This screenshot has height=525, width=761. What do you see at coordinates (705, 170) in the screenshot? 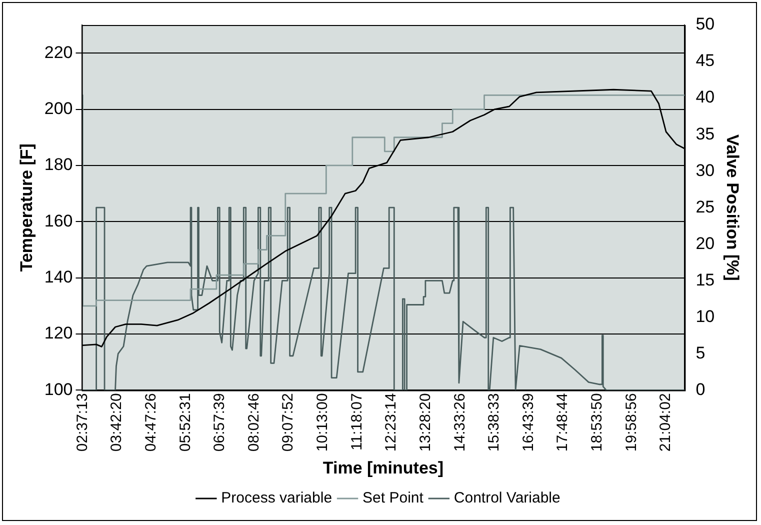
I see `y2-tick-label: 30` at bounding box center [705, 170].